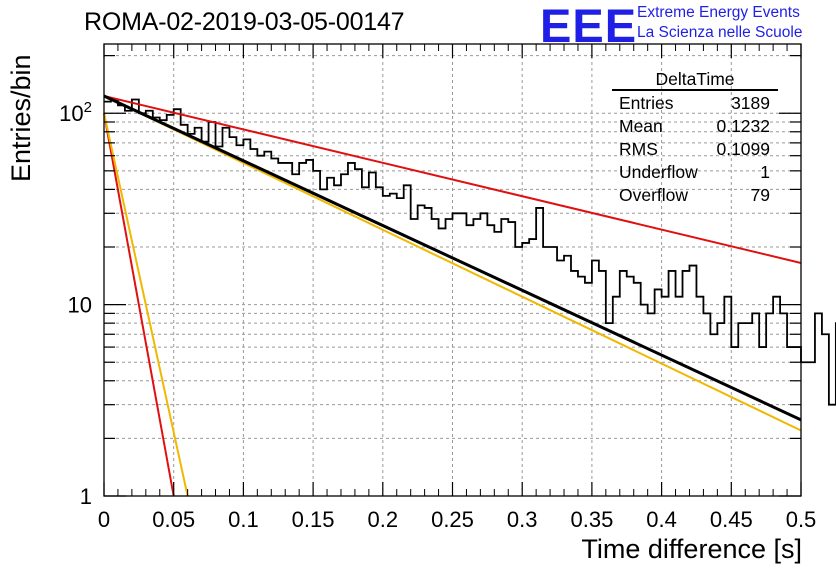  Describe the element at coordinates (646, 103) in the screenshot. I see `stats-label: Entries` at that location.